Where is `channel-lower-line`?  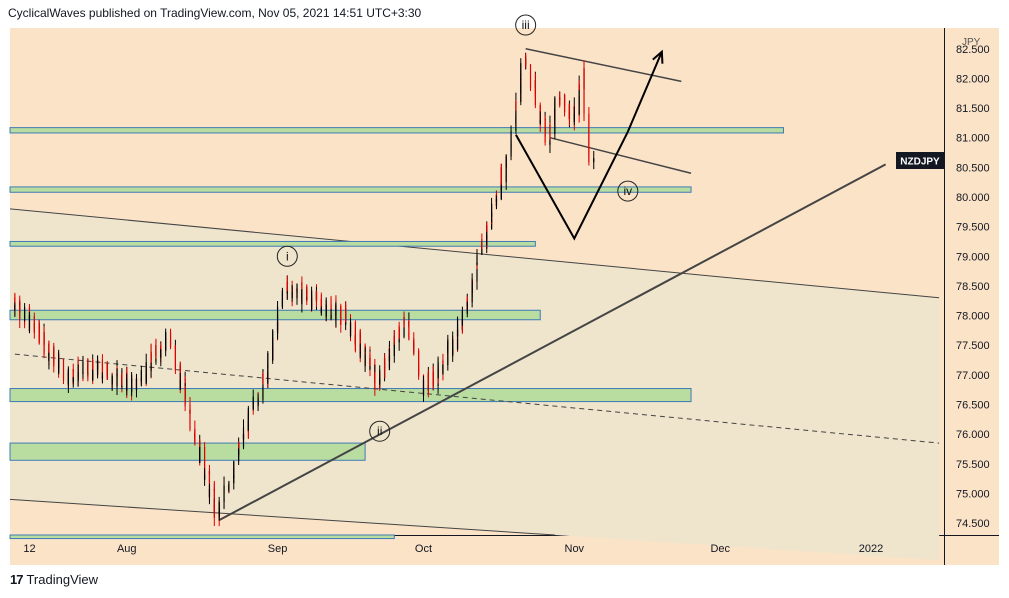
channel-lower-line is located at coordinates (282, 517).